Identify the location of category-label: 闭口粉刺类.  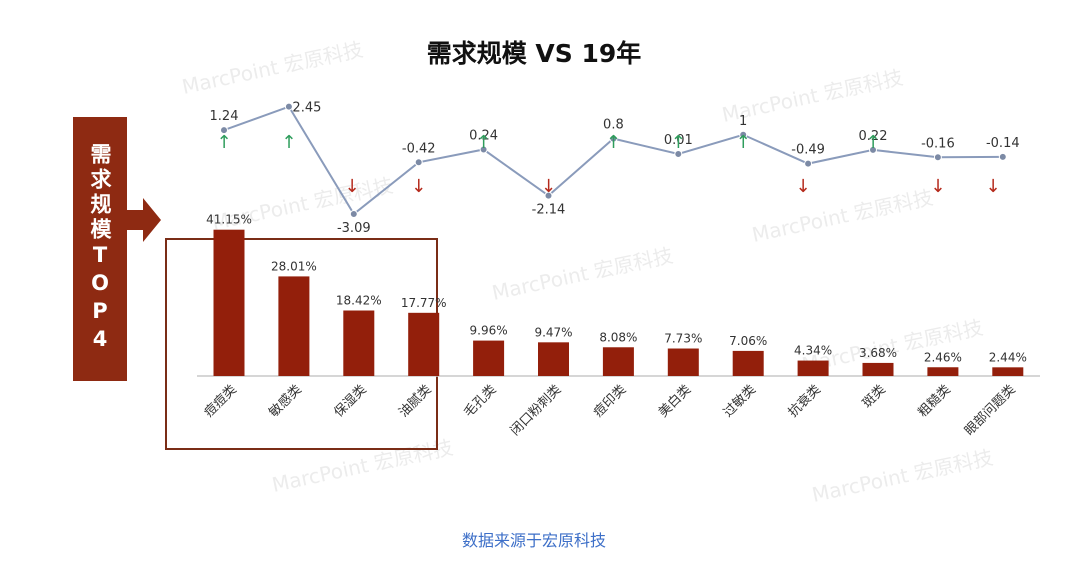
(536, 410).